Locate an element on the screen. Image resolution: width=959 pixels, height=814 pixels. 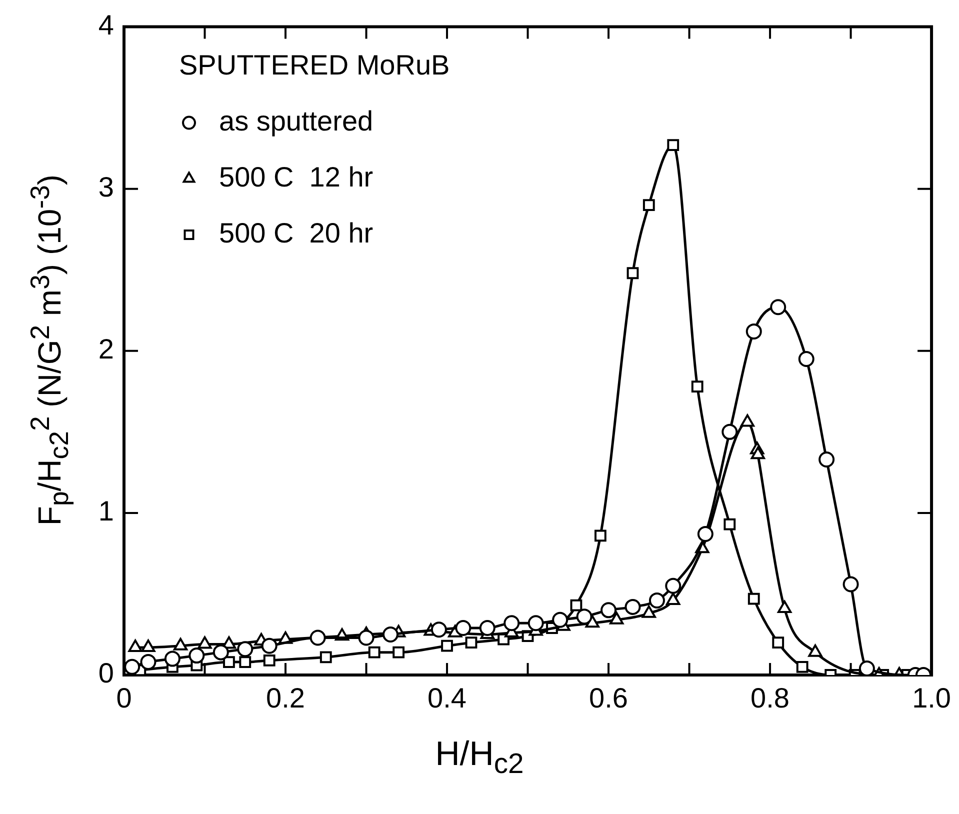
legend-label: as sputtered is located at coordinates (296, 121).